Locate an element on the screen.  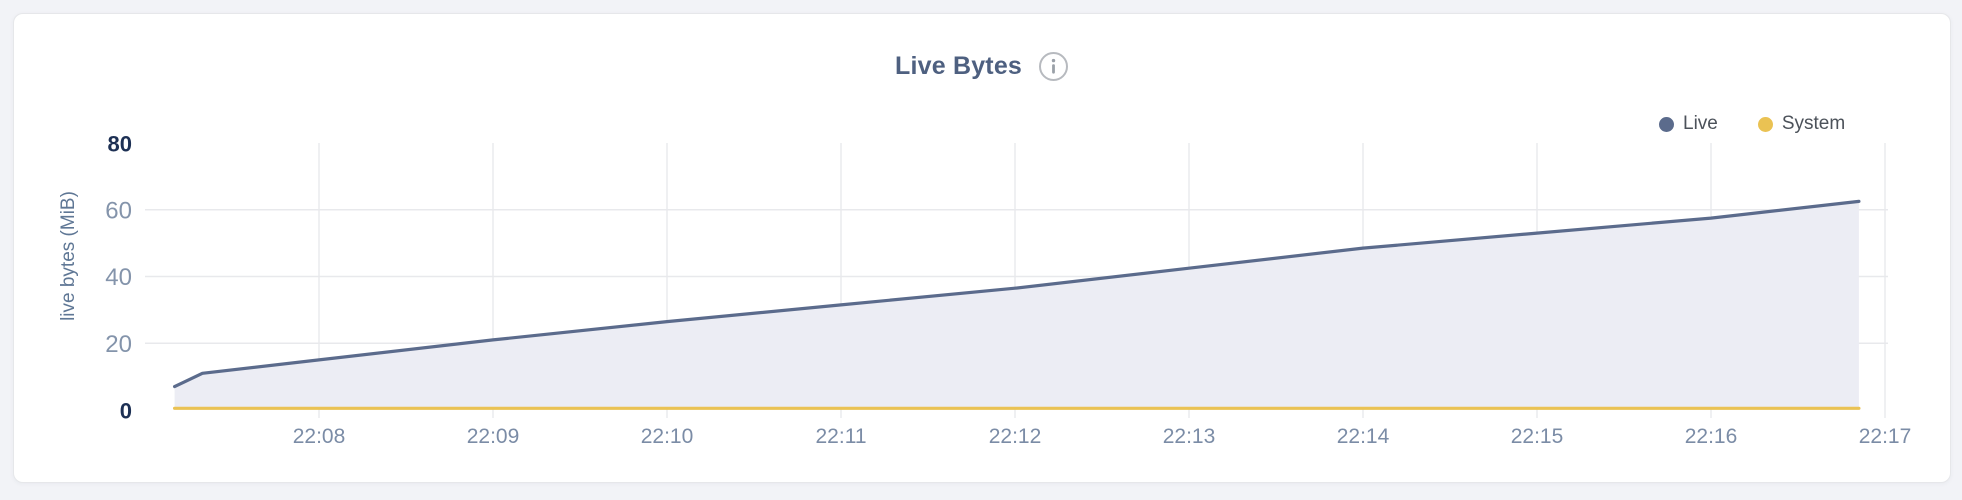
legend-label-live: Live is located at coordinates (1700, 123).